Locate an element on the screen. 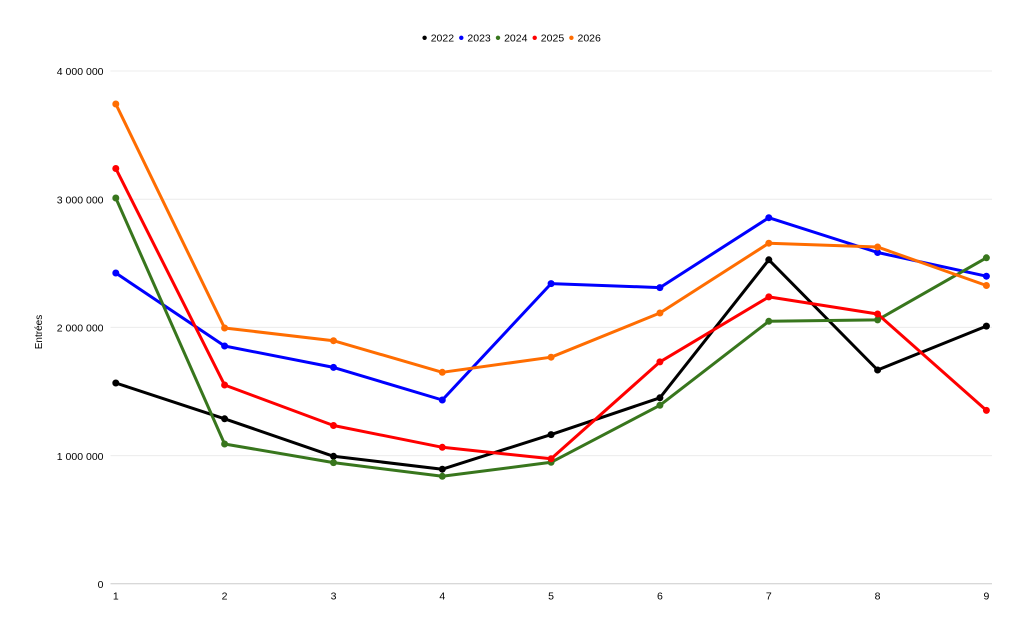  svg-text: 2023 is located at coordinates (479, 39).